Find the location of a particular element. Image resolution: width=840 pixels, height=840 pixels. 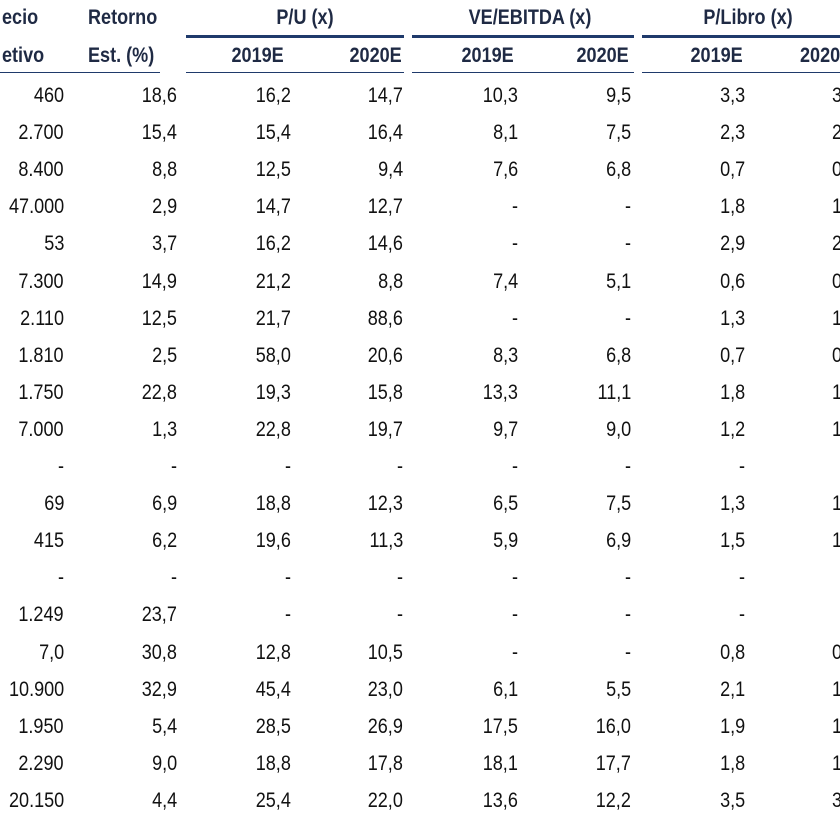

cell-ve-2019: 10,3 is located at coordinates (500, 95).